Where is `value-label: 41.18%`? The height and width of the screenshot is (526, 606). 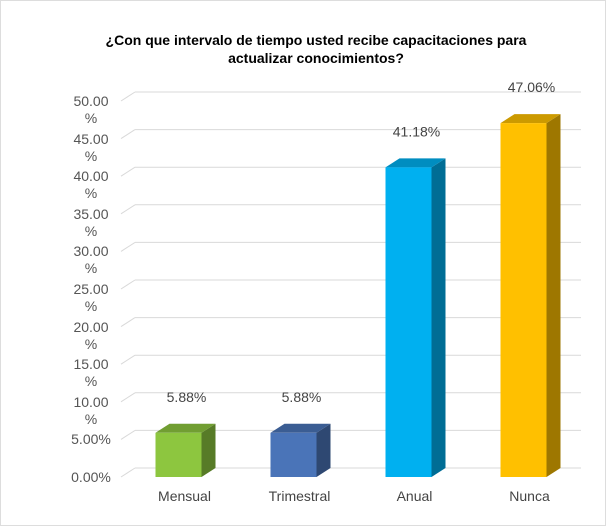 value-label: 41.18% is located at coordinates (416, 131).